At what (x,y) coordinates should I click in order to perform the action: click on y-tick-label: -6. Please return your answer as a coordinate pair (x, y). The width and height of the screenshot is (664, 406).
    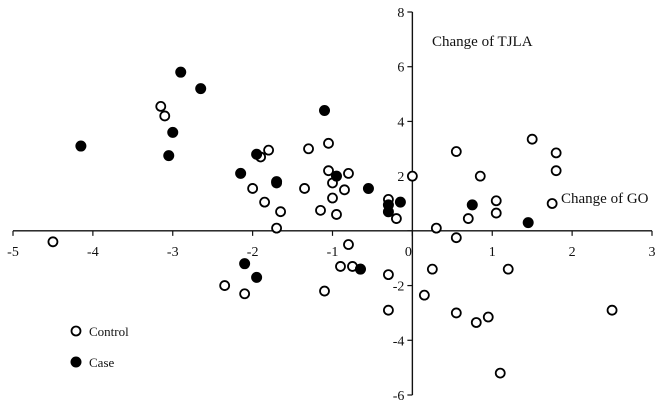
    Looking at the image, I should click on (399, 396).